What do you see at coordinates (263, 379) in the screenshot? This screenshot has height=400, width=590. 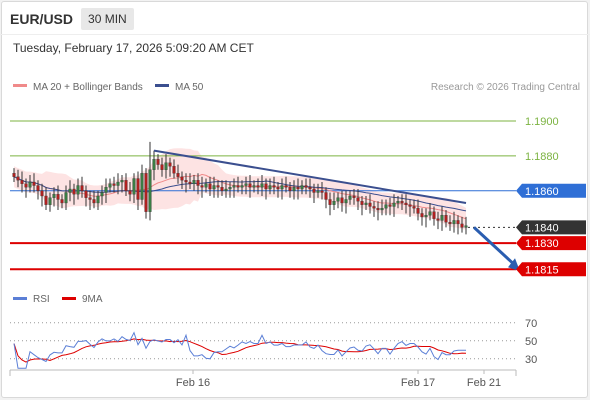 I see `x-axis: Feb 16 Feb 17 Feb 21` at bounding box center [263, 379].